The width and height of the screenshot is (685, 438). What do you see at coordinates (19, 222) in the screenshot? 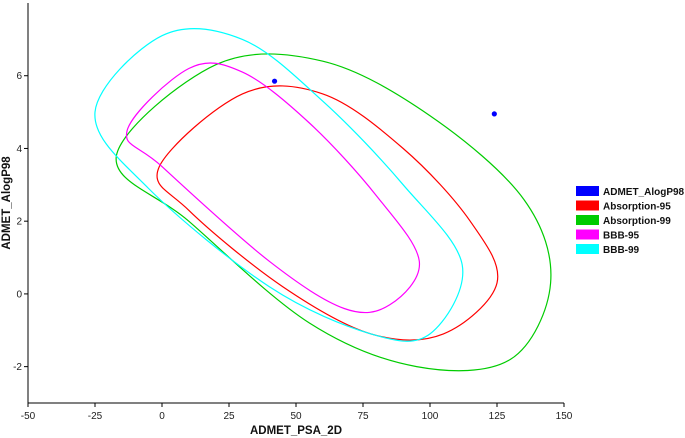
I see `y-tick-label: 2` at bounding box center [19, 222].